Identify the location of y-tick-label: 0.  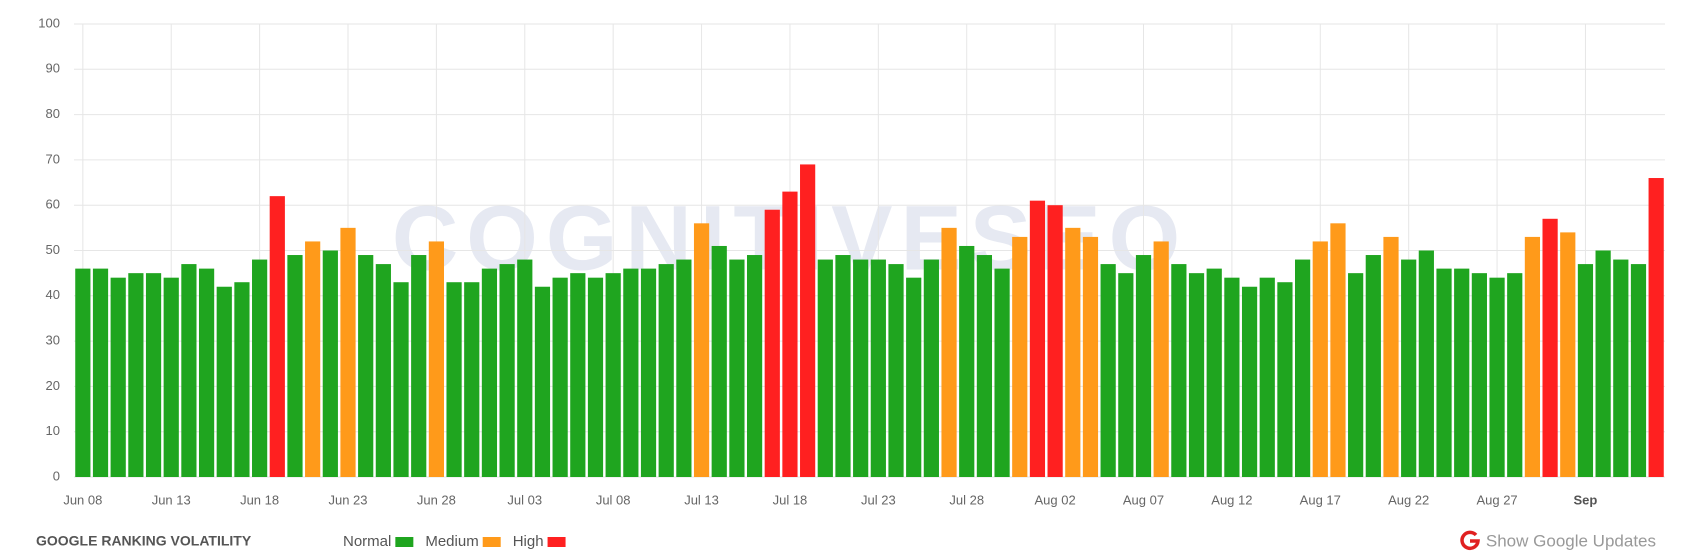
(56, 475).